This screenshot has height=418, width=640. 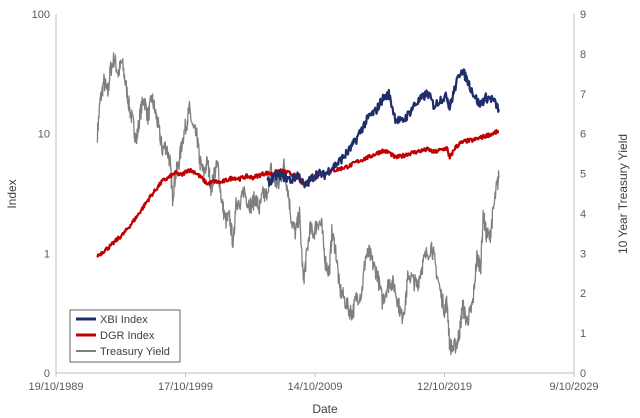 I want to click on y2-tick-label: 0, so click(x=583, y=374).